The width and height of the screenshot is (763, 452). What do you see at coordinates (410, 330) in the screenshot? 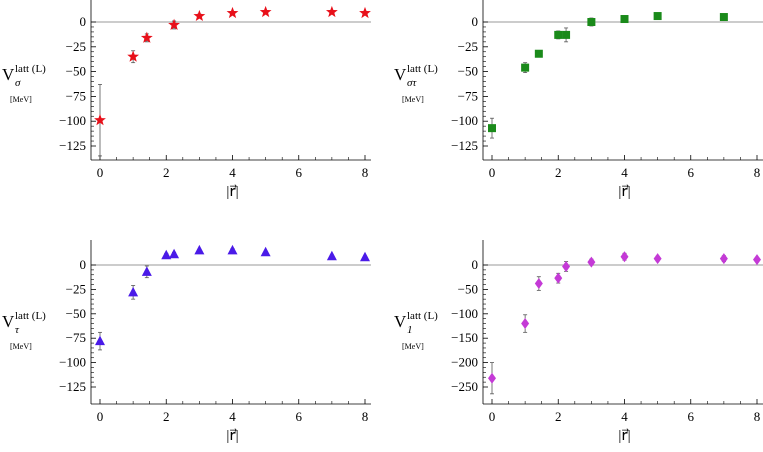
I see `y-axis-label-subscript: 1` at bounding box center [410, 330].